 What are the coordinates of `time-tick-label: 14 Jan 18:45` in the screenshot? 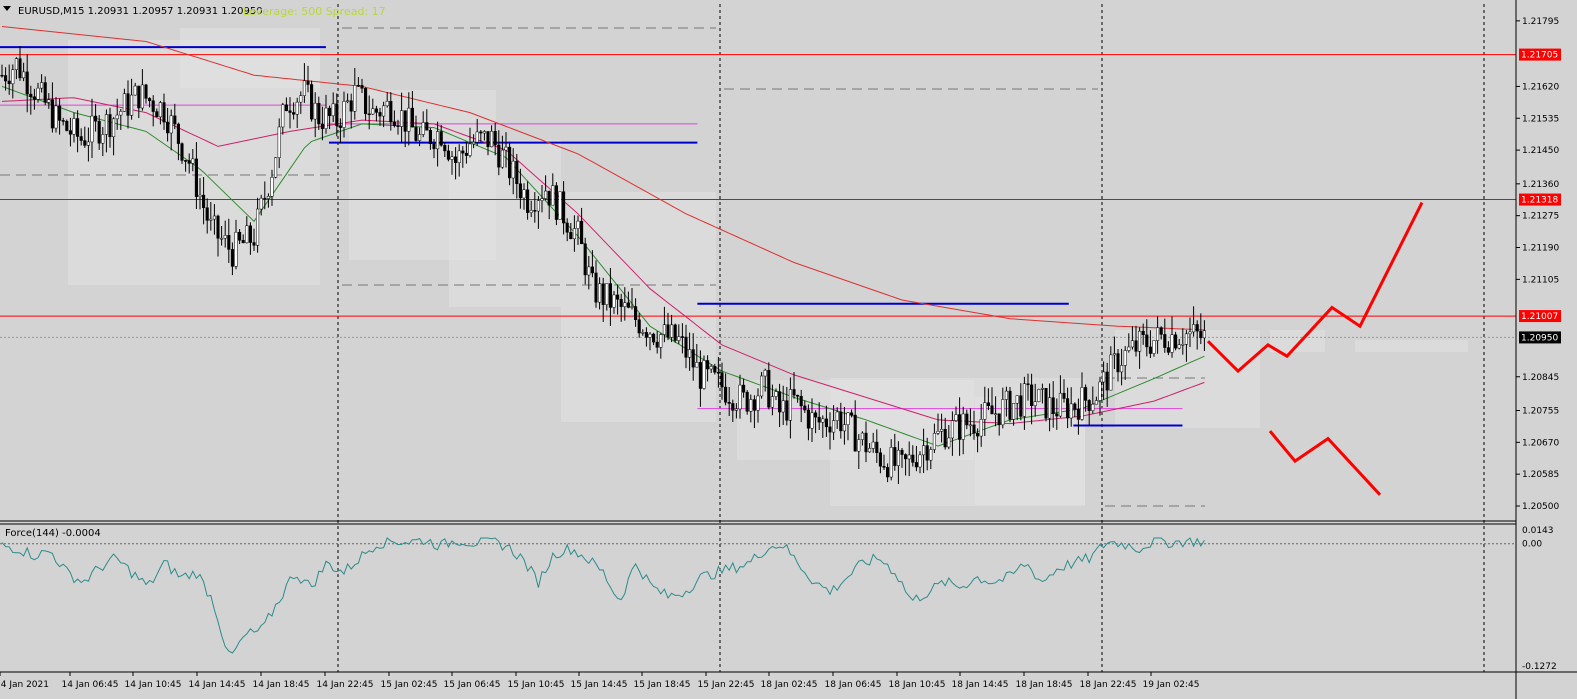 It's located at (281, 685).